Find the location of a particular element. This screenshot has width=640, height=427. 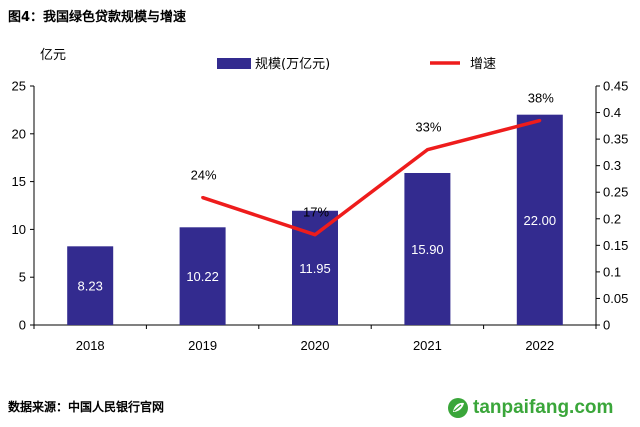

right-tick-label: 0.4 is located at coordinates (612, 112).